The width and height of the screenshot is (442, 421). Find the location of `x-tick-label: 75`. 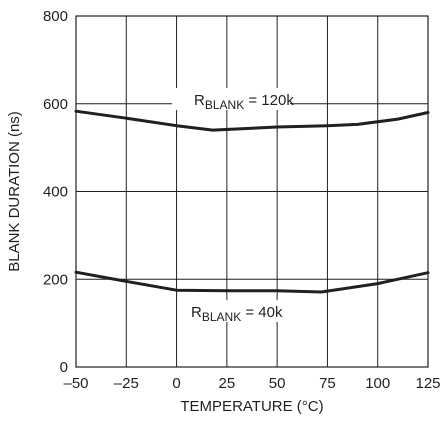

x-tick-label: 75 is located at coordinates (327, 383).